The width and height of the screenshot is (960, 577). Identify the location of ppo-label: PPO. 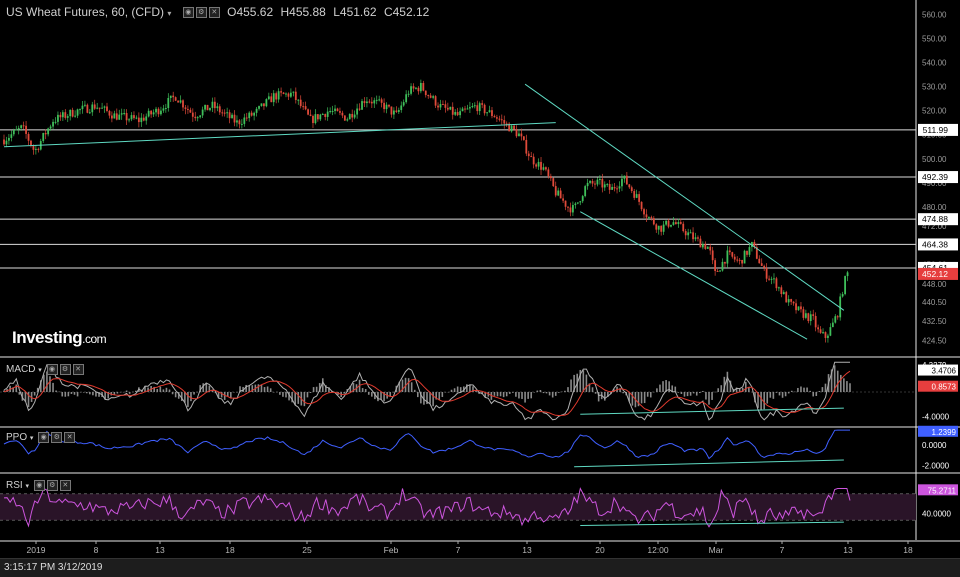
(17, 438).